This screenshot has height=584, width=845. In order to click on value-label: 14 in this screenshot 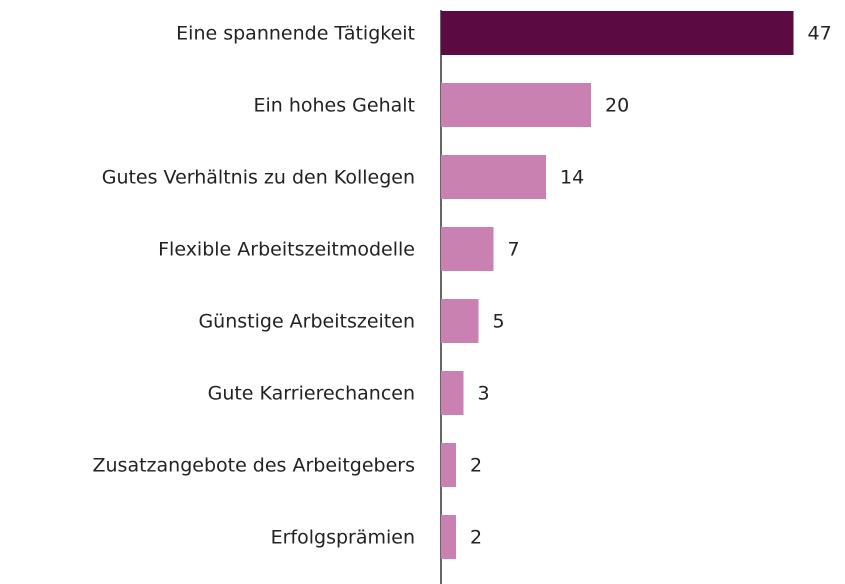, I will do `click(572, 178)`.